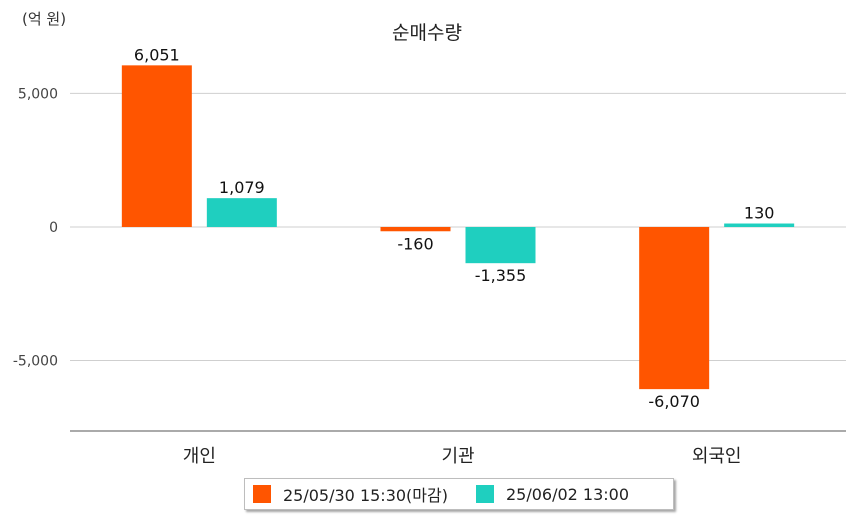  I want to click on data-label: -6,070, so click(674, 401).